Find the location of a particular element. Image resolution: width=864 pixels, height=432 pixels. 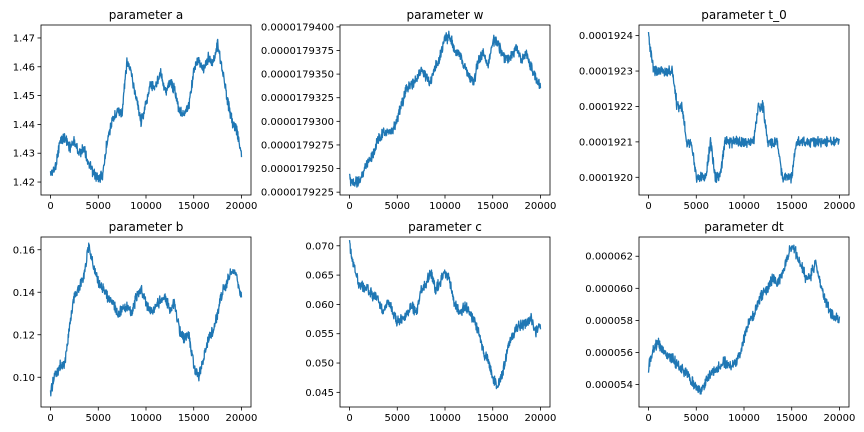

y-tick-label: 0.0000179350 is located at coordinates (297, 75).